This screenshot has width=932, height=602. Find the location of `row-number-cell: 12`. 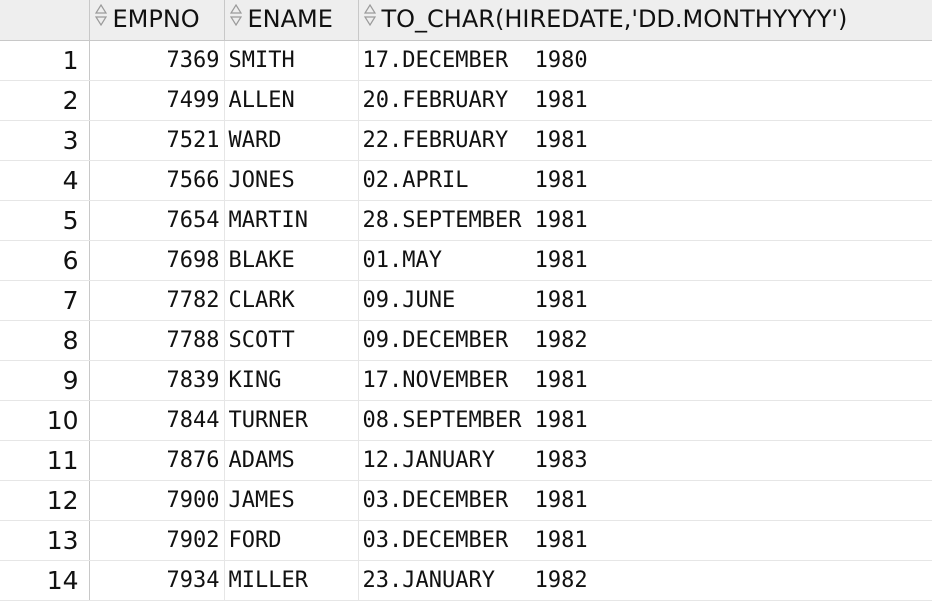

row-number-cell: 12 is located at coordinates (45, 500).